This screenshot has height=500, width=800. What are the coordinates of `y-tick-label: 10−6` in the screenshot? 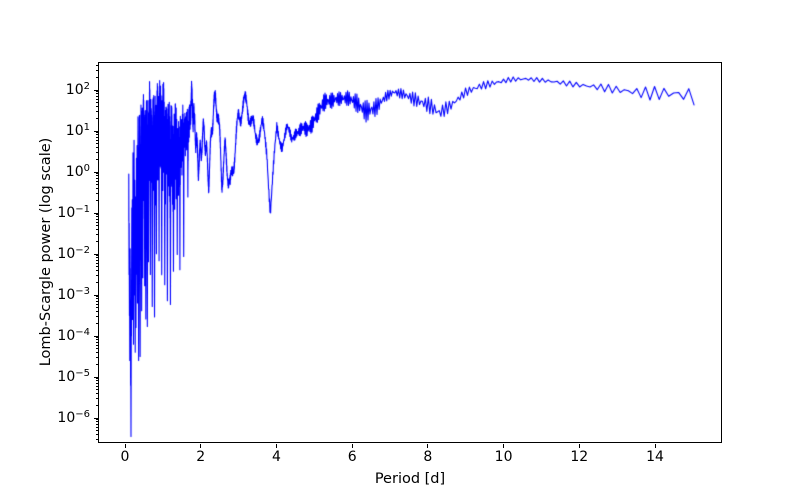 It's located at (70, 417).